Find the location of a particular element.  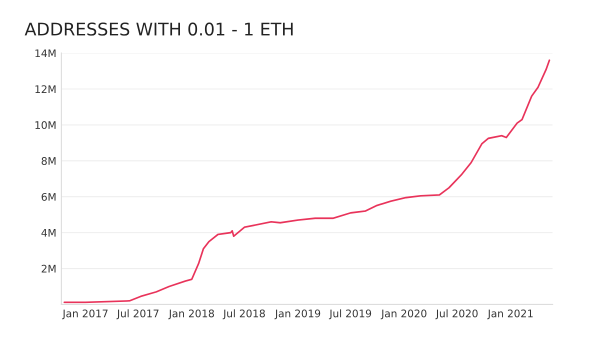

x-tick-label: Jul 2018 is located at coordinates (243, 314).